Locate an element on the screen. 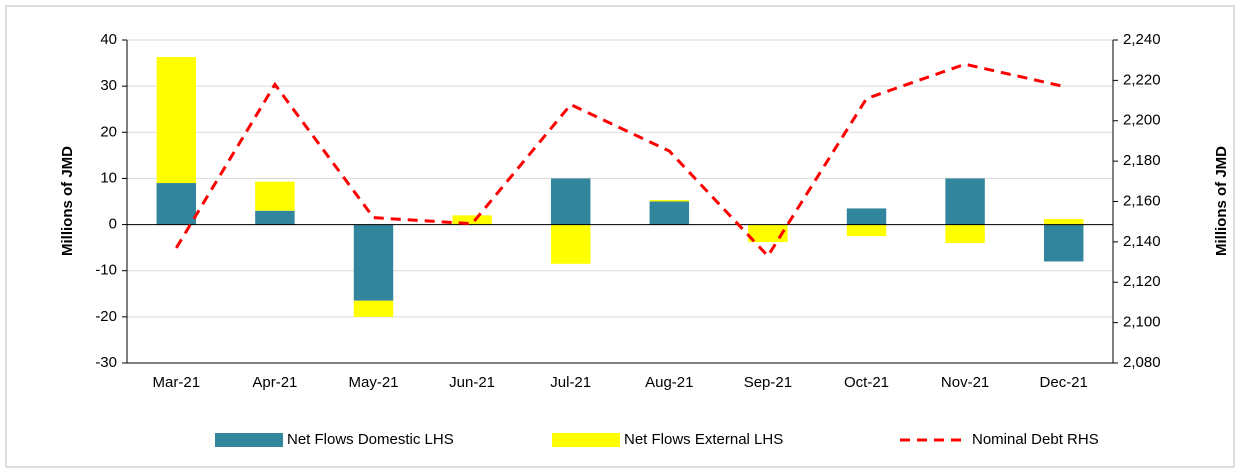 Image resolution: width=1240 pixels, height=473 pixels. x-tick-label: Jul-21 is located at coordinates (570, 382).